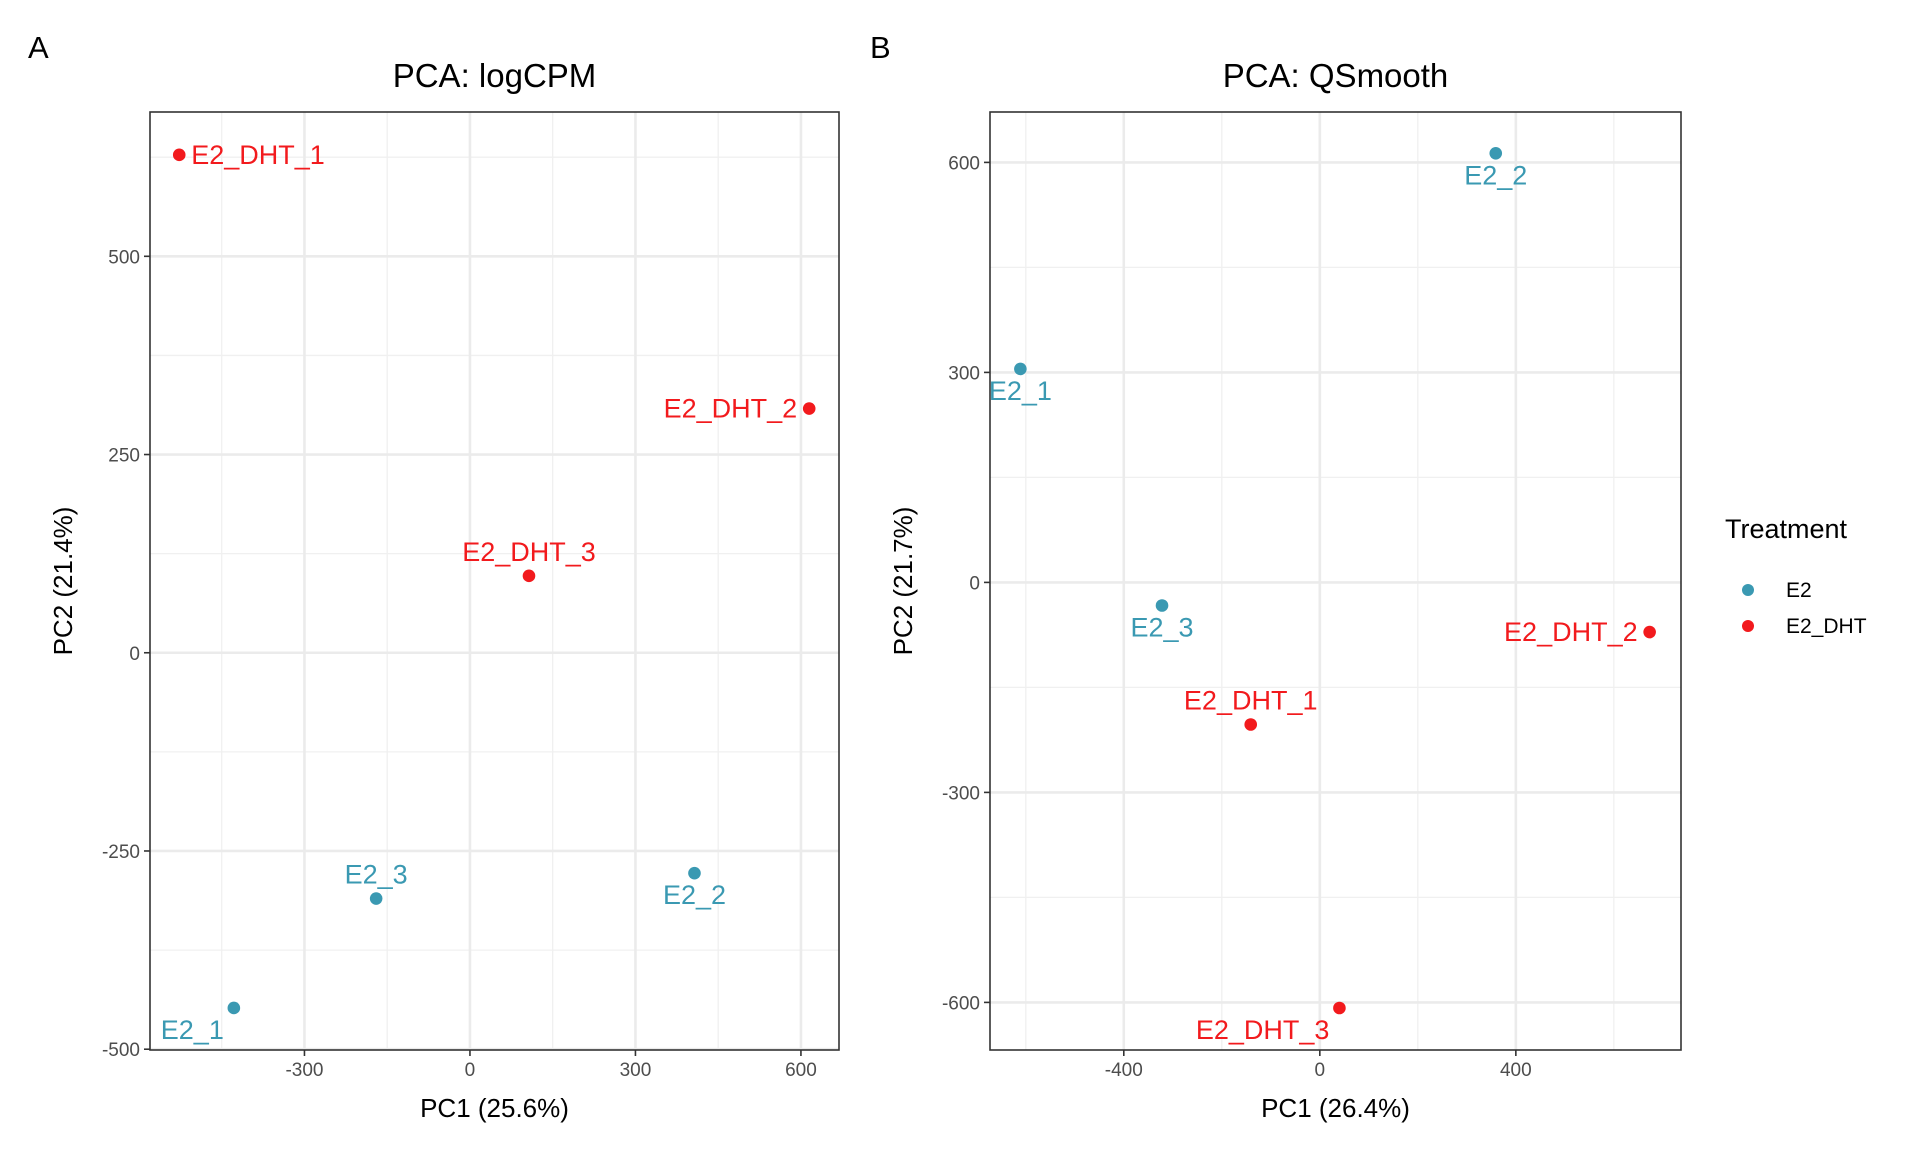  Describe the element at coordinates (124, 456) in the screenshot. I see `y-tick-label: 250` at that location.